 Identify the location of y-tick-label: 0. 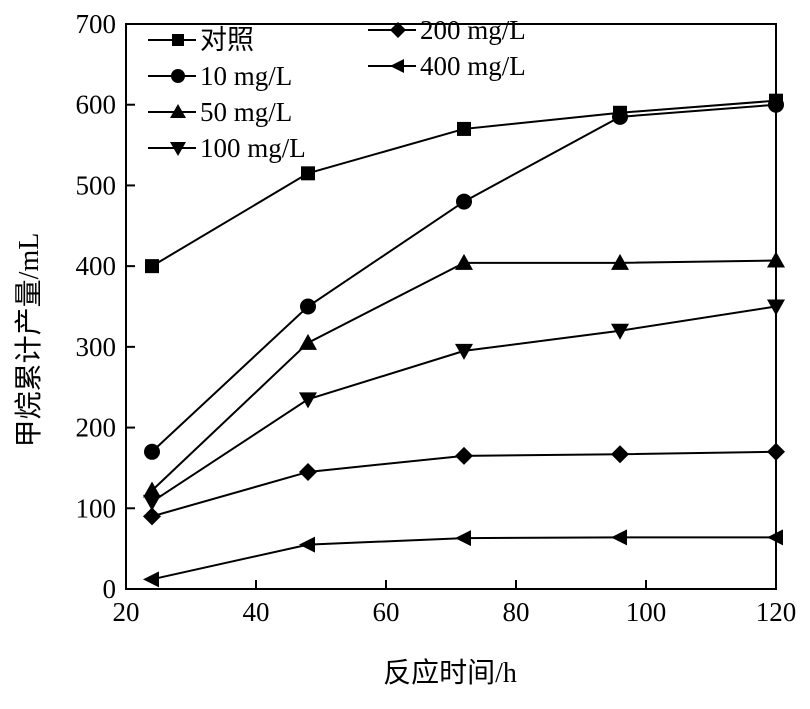
(110, 589).